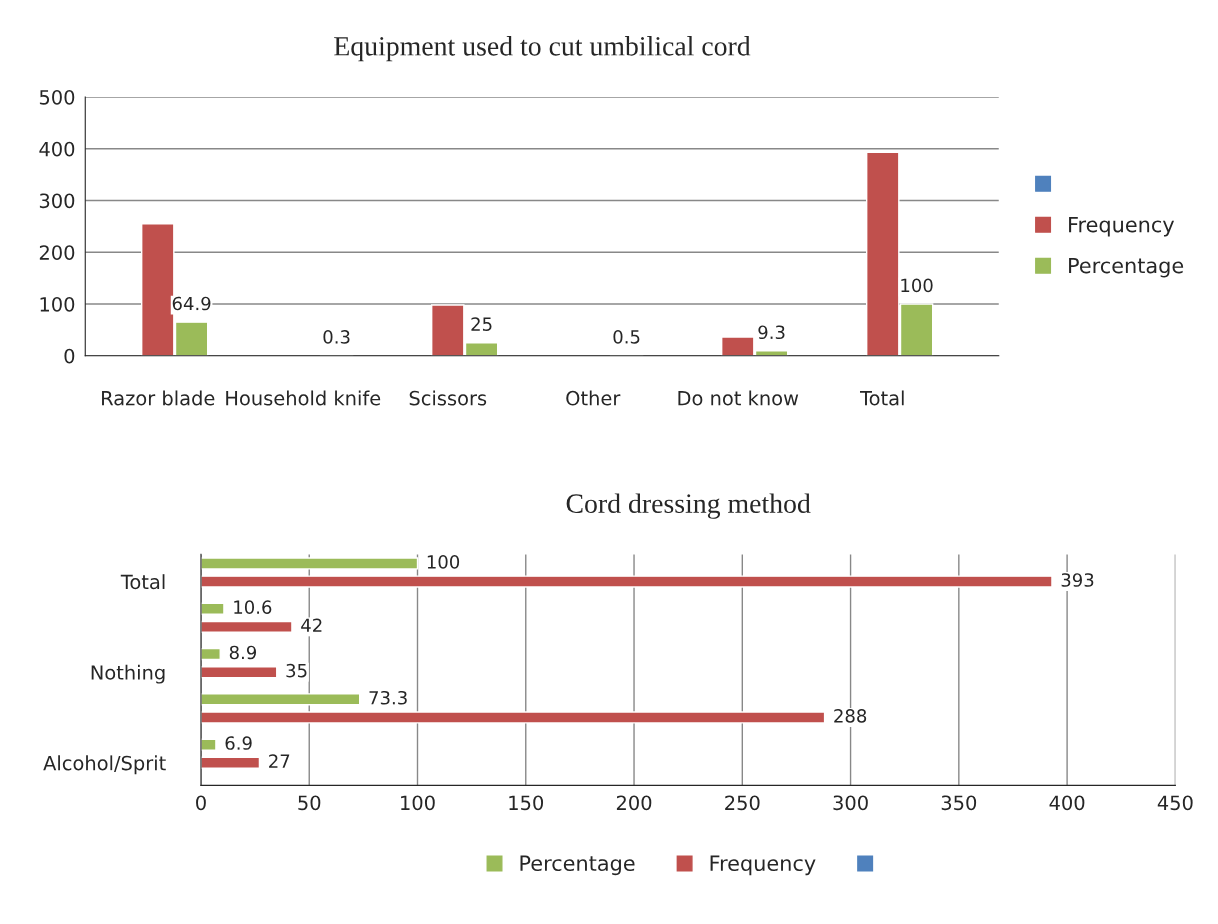 The width and height of the screenshot is (1218, 924). Describe the element at coordinates (742, 803) in the screenshot. I see `x-tick-label: 250` at that location.